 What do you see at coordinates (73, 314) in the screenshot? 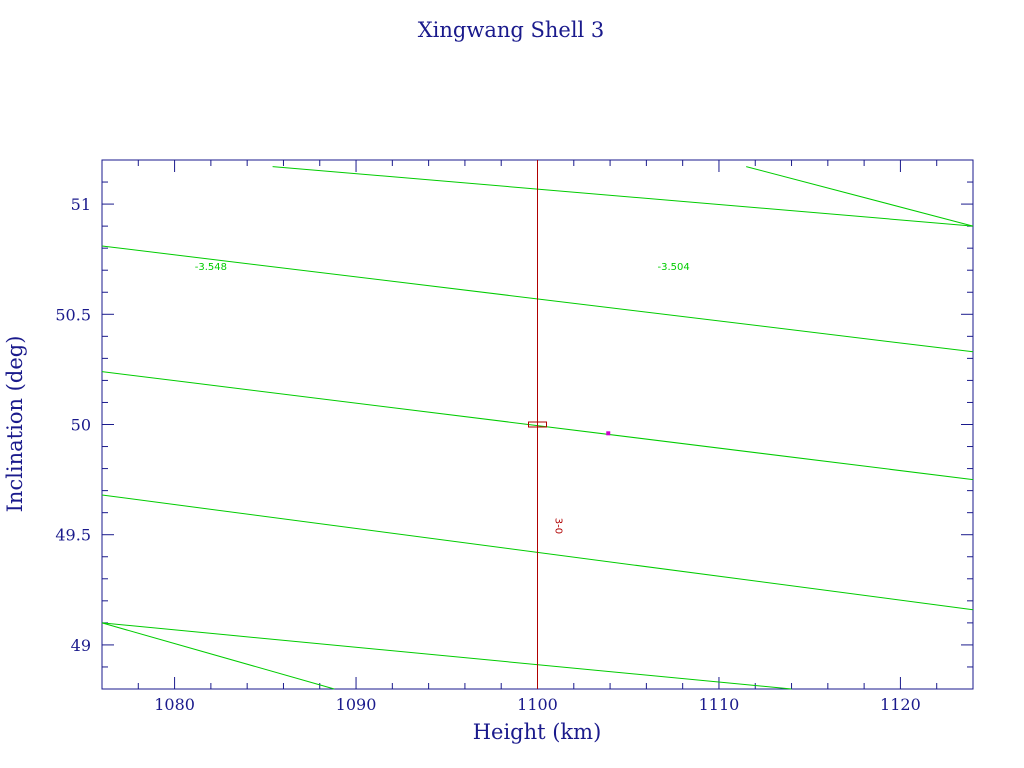
I see `y-tick-label: 50.5` at bounding box center [73, 314].